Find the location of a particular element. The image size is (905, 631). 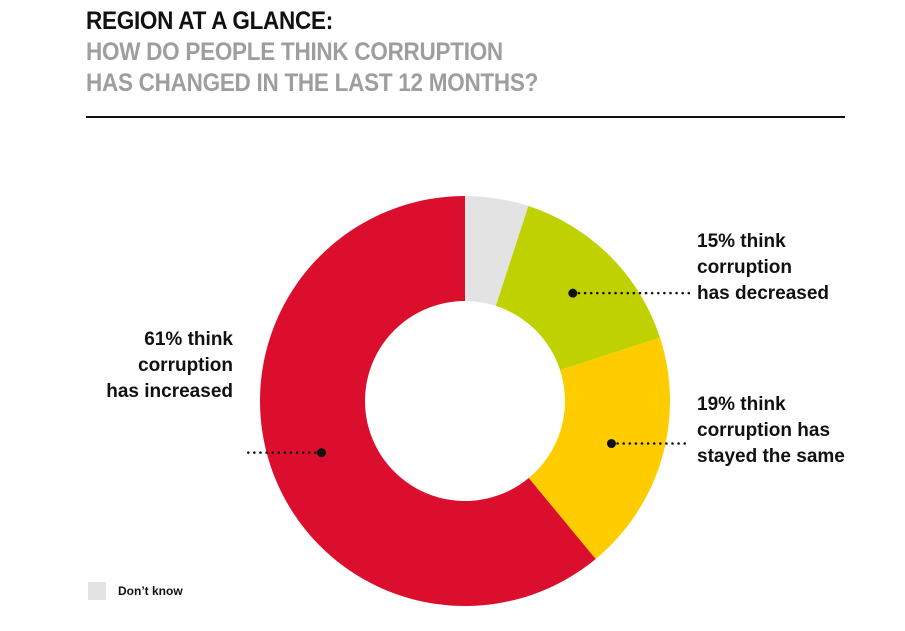

chart-subtitle-line-2: HAS CHANGED IN THE LAST 12 MONTHS? is located at coordinates (312, 83).